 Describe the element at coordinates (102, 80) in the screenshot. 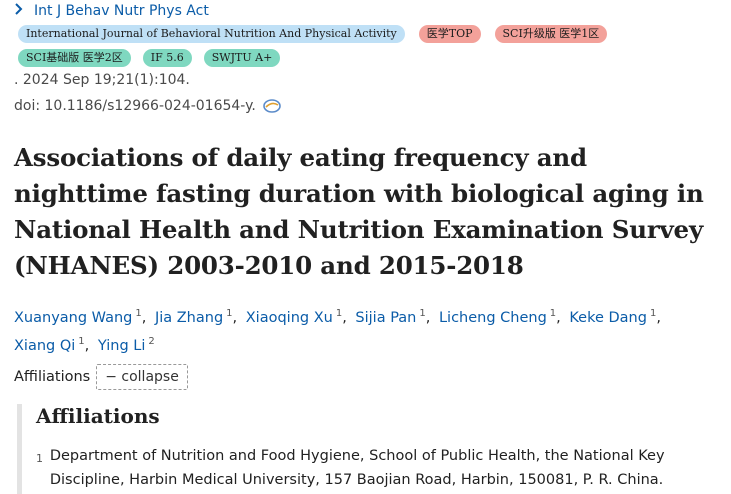

I see `citation: . 2024 Sep 19;21(1):104.` at that location.